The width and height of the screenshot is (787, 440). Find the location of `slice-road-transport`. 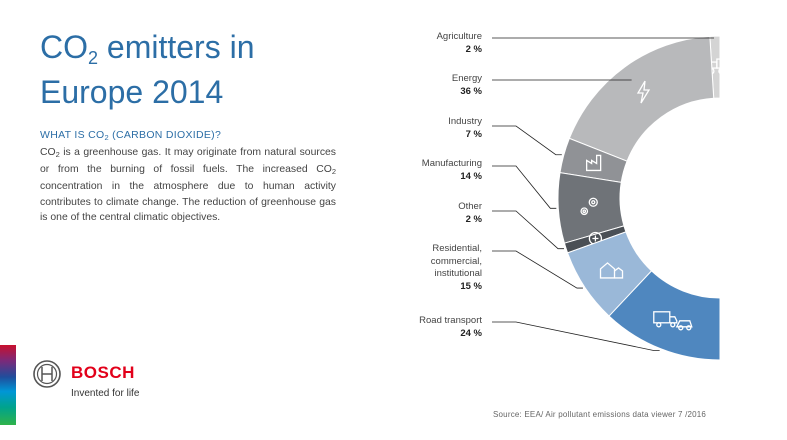

slice-road-transport is located at coordinates (664, 315).